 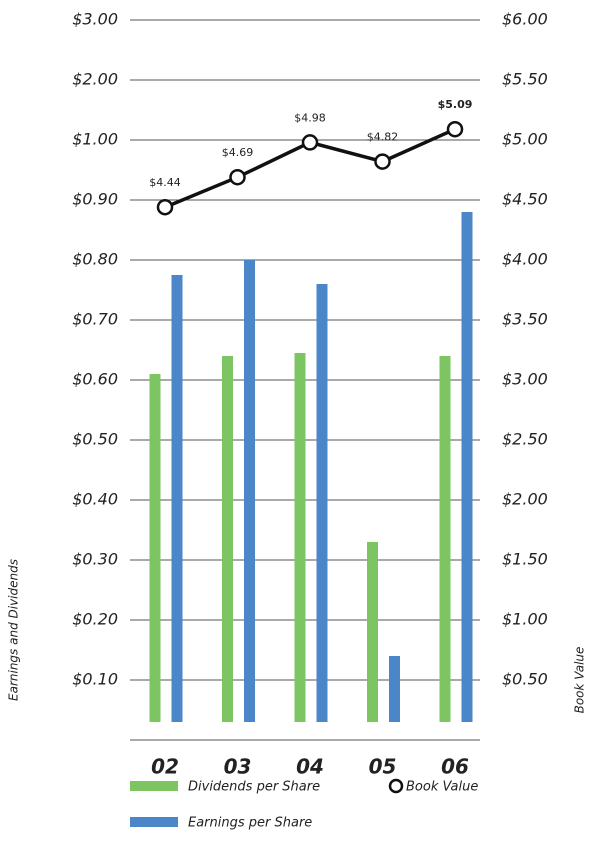 I want to click on value-label: $4.44, so click(x=165, y=182).